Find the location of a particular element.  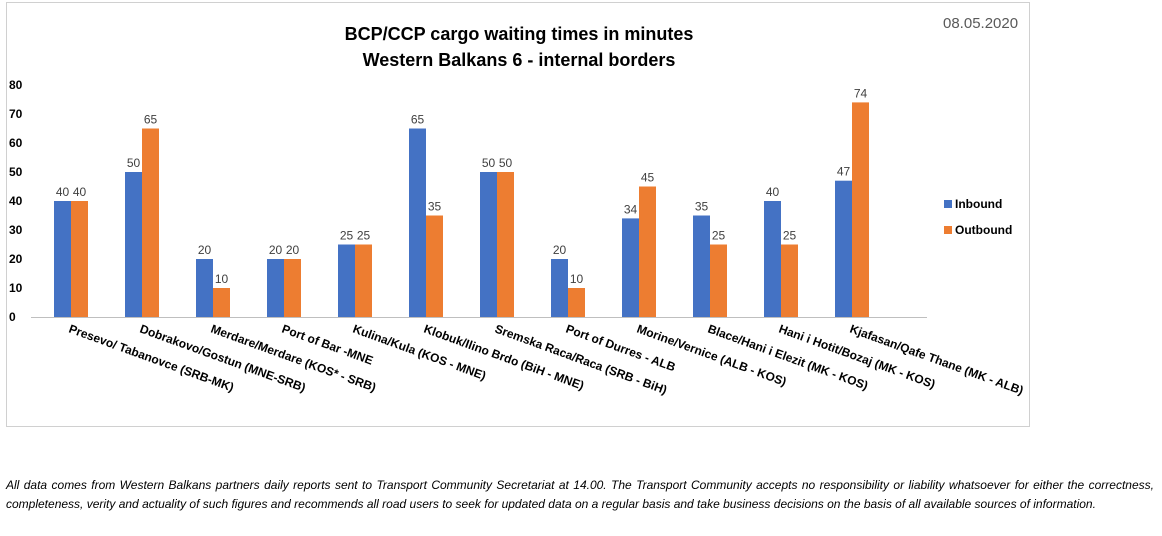

y-tick-label: 20 is located at coordinates (16, 259).